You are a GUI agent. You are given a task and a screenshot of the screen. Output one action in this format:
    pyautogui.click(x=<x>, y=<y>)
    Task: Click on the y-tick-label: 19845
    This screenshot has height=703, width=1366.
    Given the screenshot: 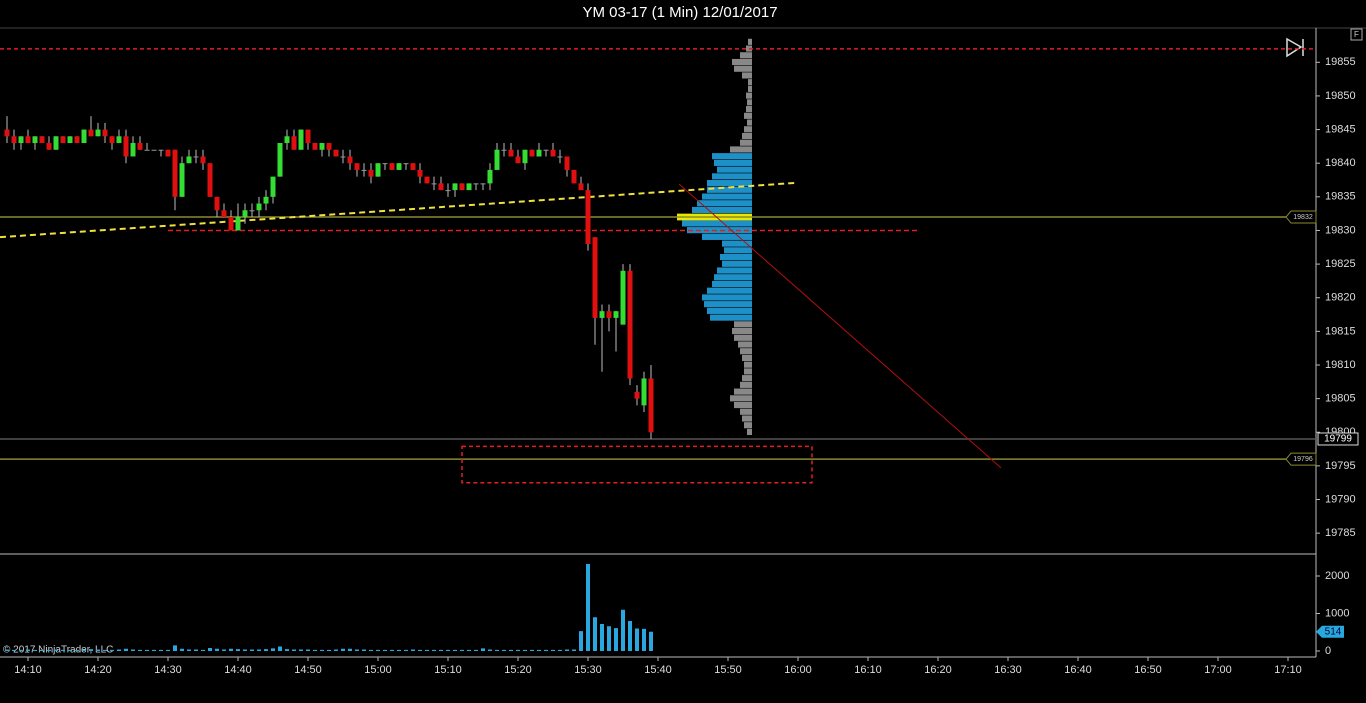 What is the action you would take?
    pyautogui.click(x=1340, y=129)
    